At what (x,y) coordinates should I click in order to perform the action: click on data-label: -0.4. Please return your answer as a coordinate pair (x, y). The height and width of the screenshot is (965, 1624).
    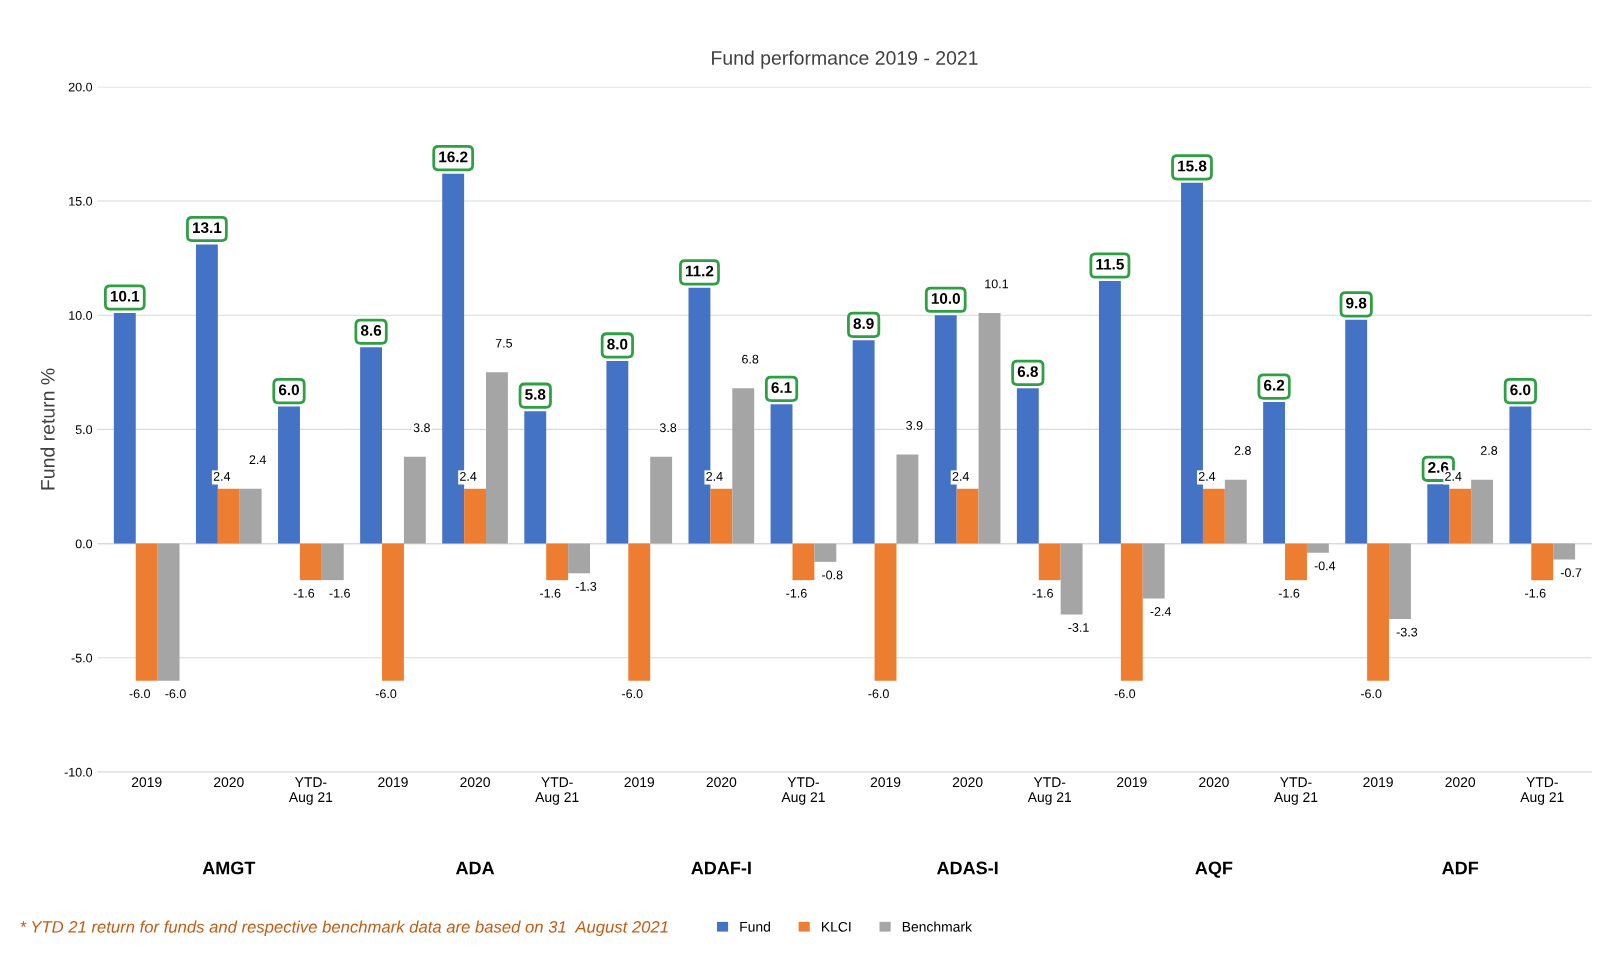
    Looking at the image, I should click on (1325, 566).